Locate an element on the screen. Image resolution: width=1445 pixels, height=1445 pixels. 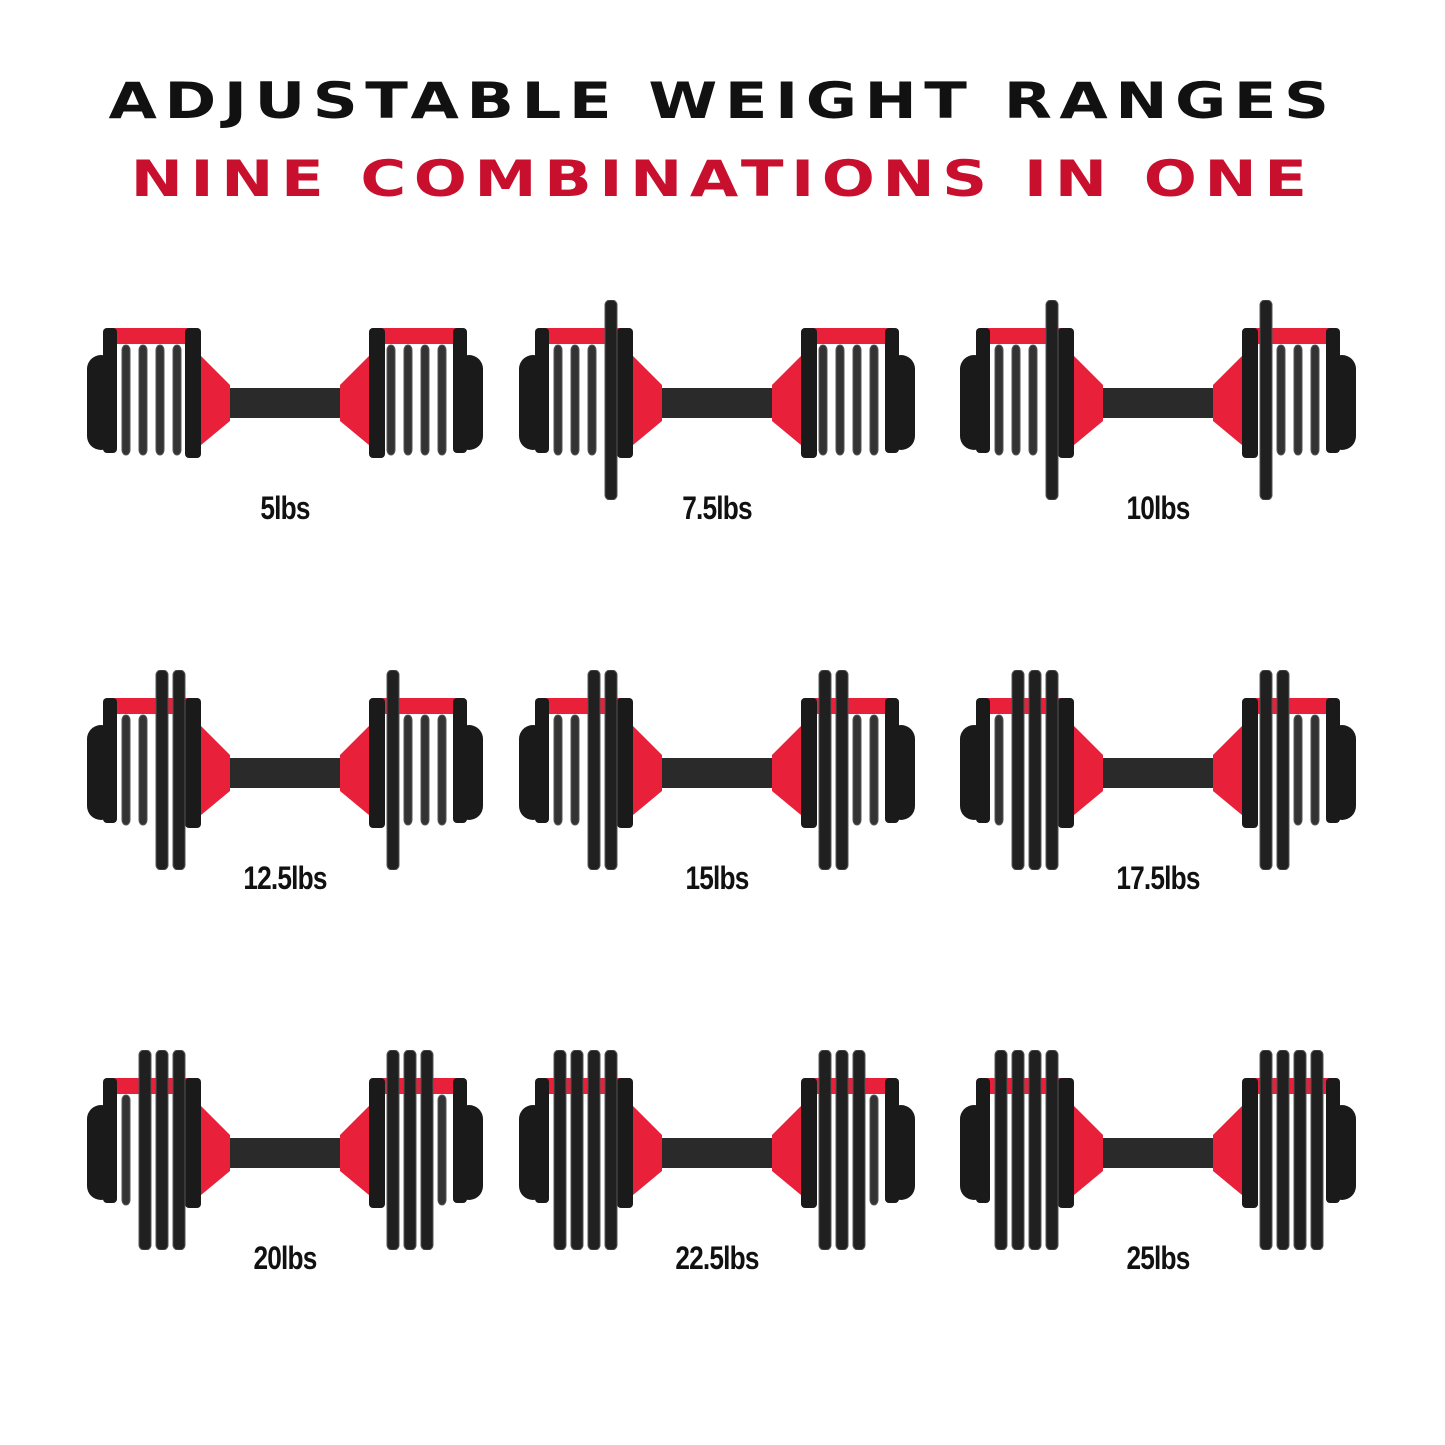
dumbbell-item: 10lbs is located at coordinates (1158, 430).